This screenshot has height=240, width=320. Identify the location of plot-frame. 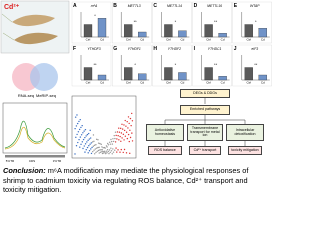
(35, 128).